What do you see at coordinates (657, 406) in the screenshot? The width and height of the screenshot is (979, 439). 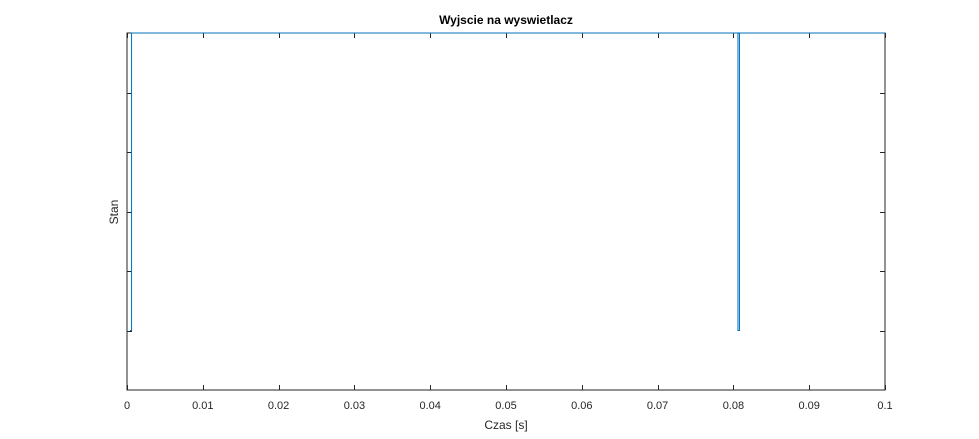 I see `x-tick-label: 0.07` at bounding box center [657, 406].